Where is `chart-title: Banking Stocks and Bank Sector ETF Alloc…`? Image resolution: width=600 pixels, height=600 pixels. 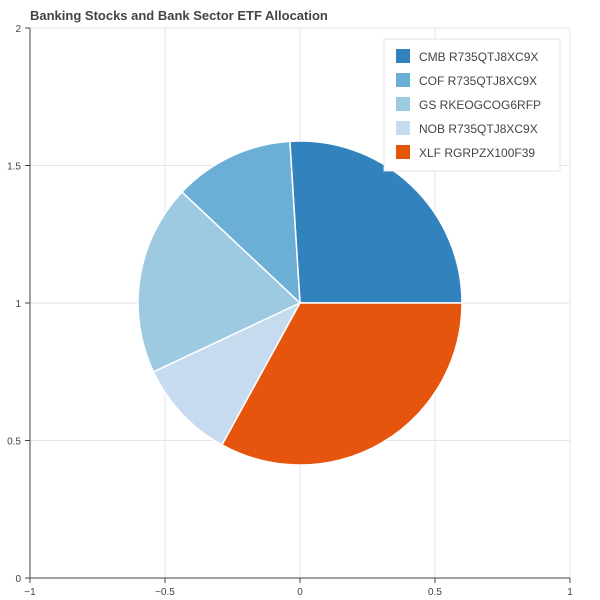
chart-title: Banking Stocks and Bank Sector ETF Alloc… is located at coordinates (179, 15).